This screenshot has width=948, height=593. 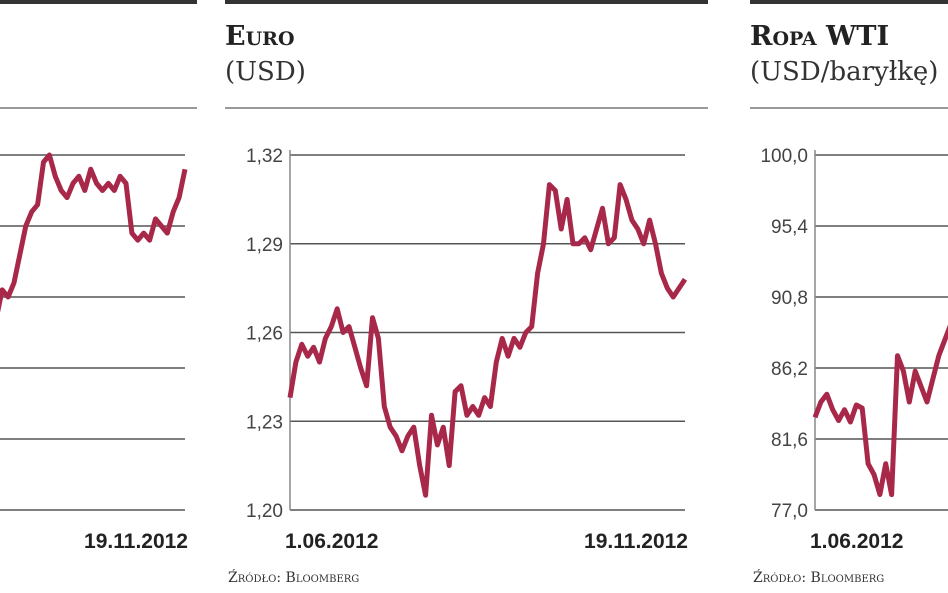 I want to click on y-tick-label: 100,0, so click(x=784, y=156).